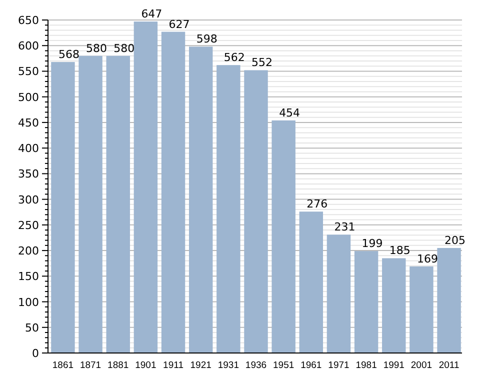  Describe the element at coordinates (234, 57) in the screenshot. I see `data-label: 562` at that location.